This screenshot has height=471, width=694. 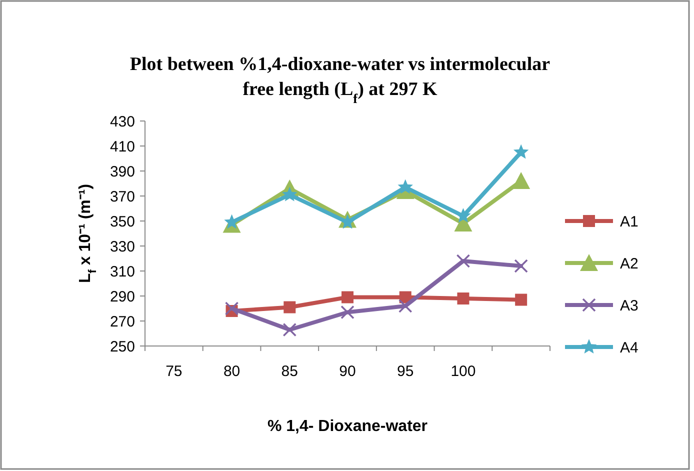 I want to click on legend-label: A3, so click(x=629, y=305).